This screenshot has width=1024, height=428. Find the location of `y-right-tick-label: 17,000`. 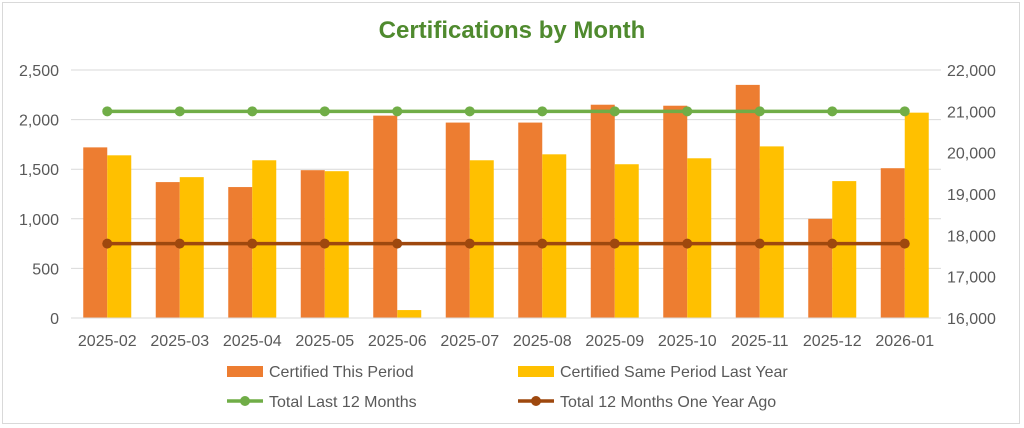

y-right-tick-label: 17,000 is located at coordinates (971, 278).